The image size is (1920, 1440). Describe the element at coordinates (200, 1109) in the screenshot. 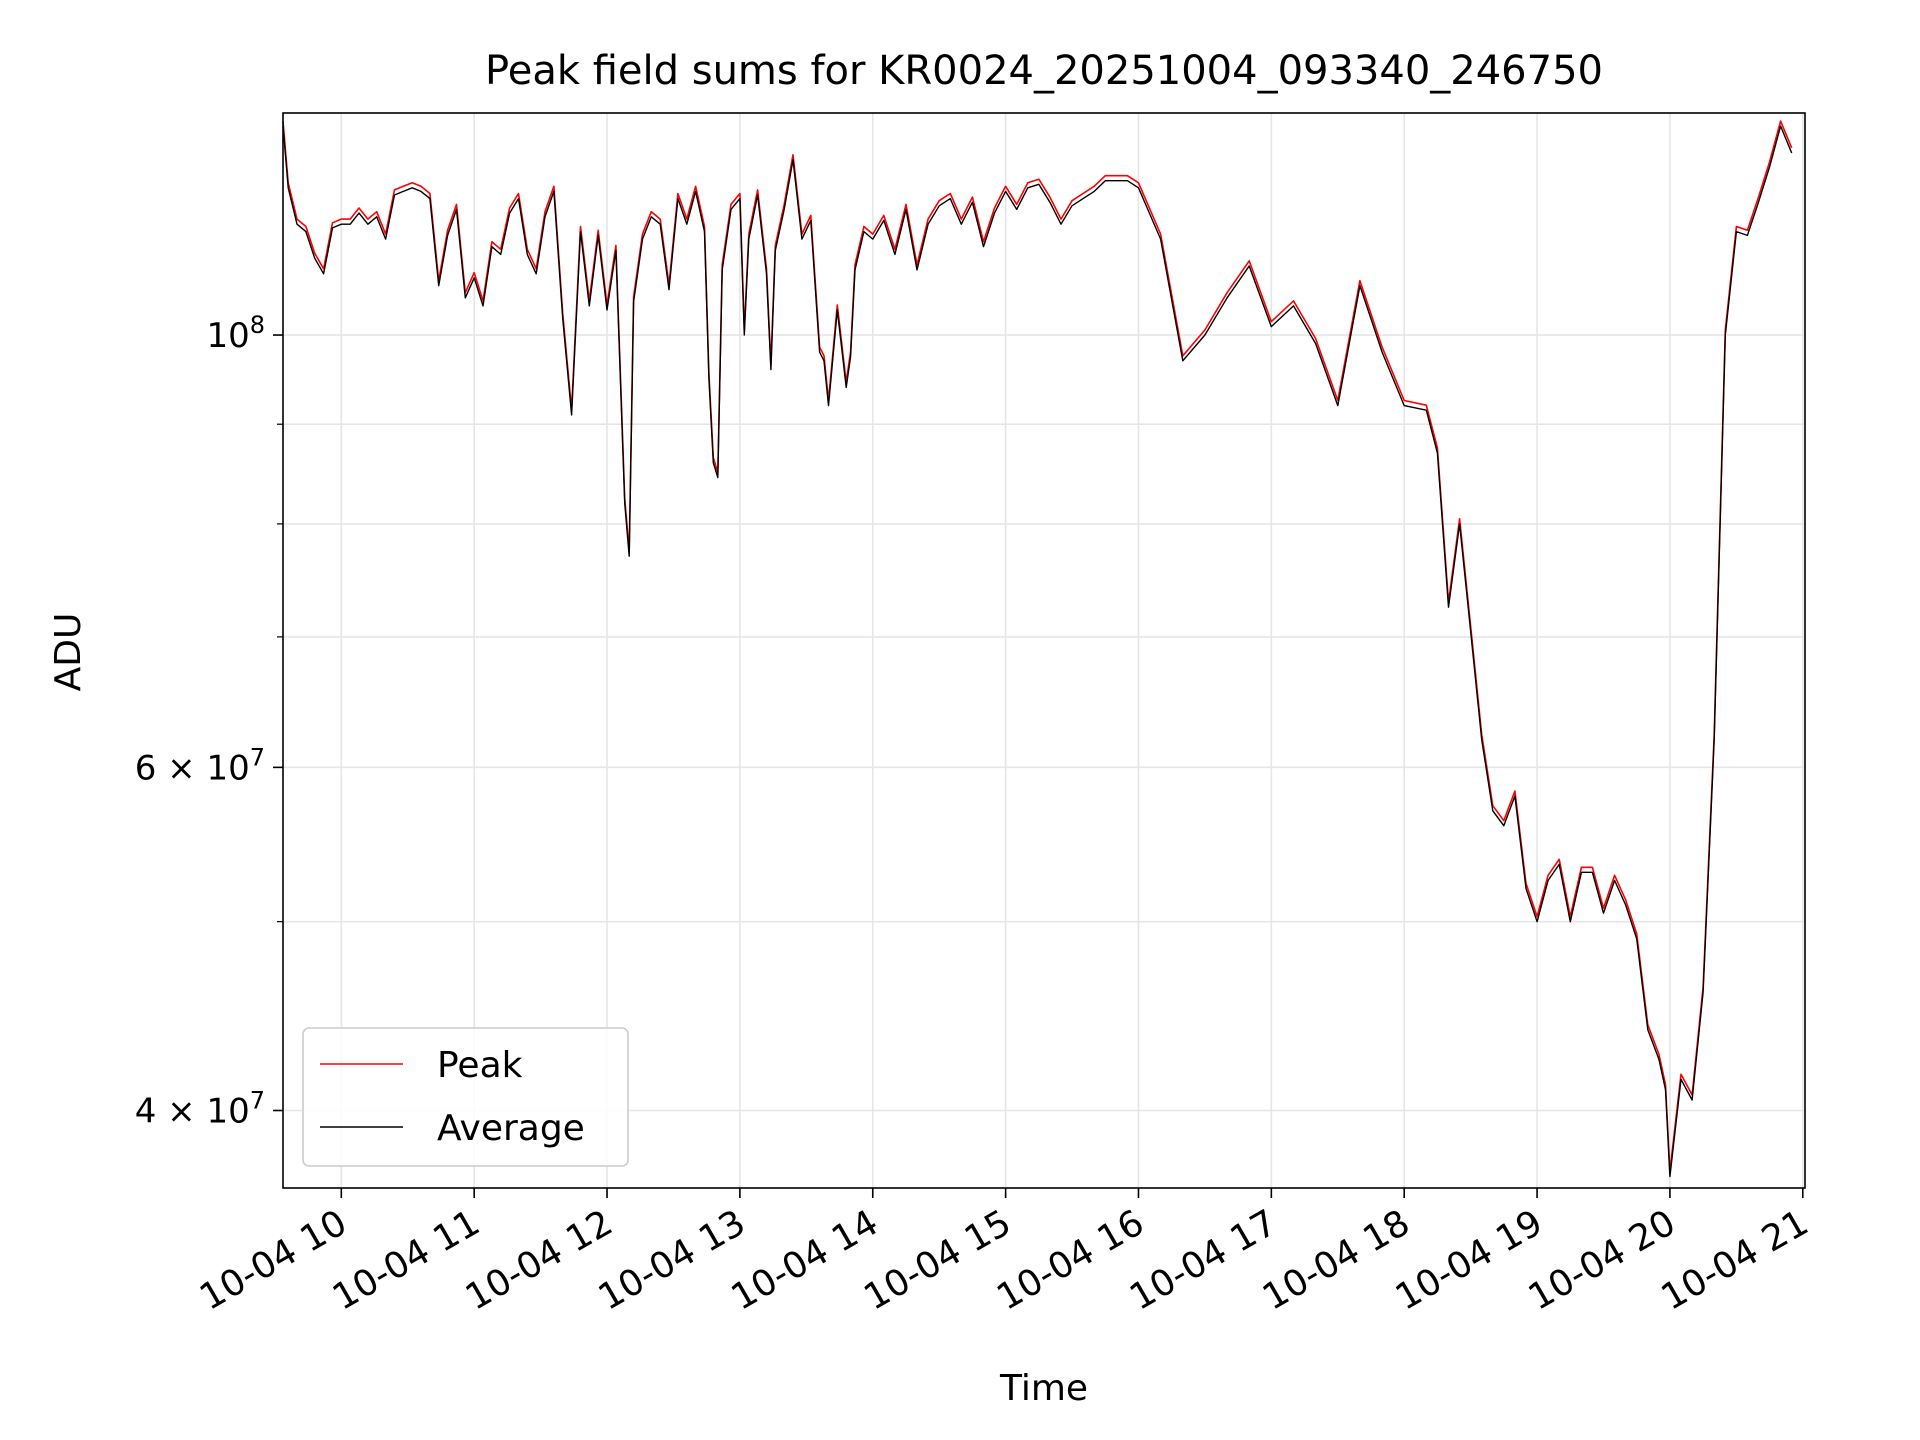

I see `y-tick-label: 4 × 107` at that location.